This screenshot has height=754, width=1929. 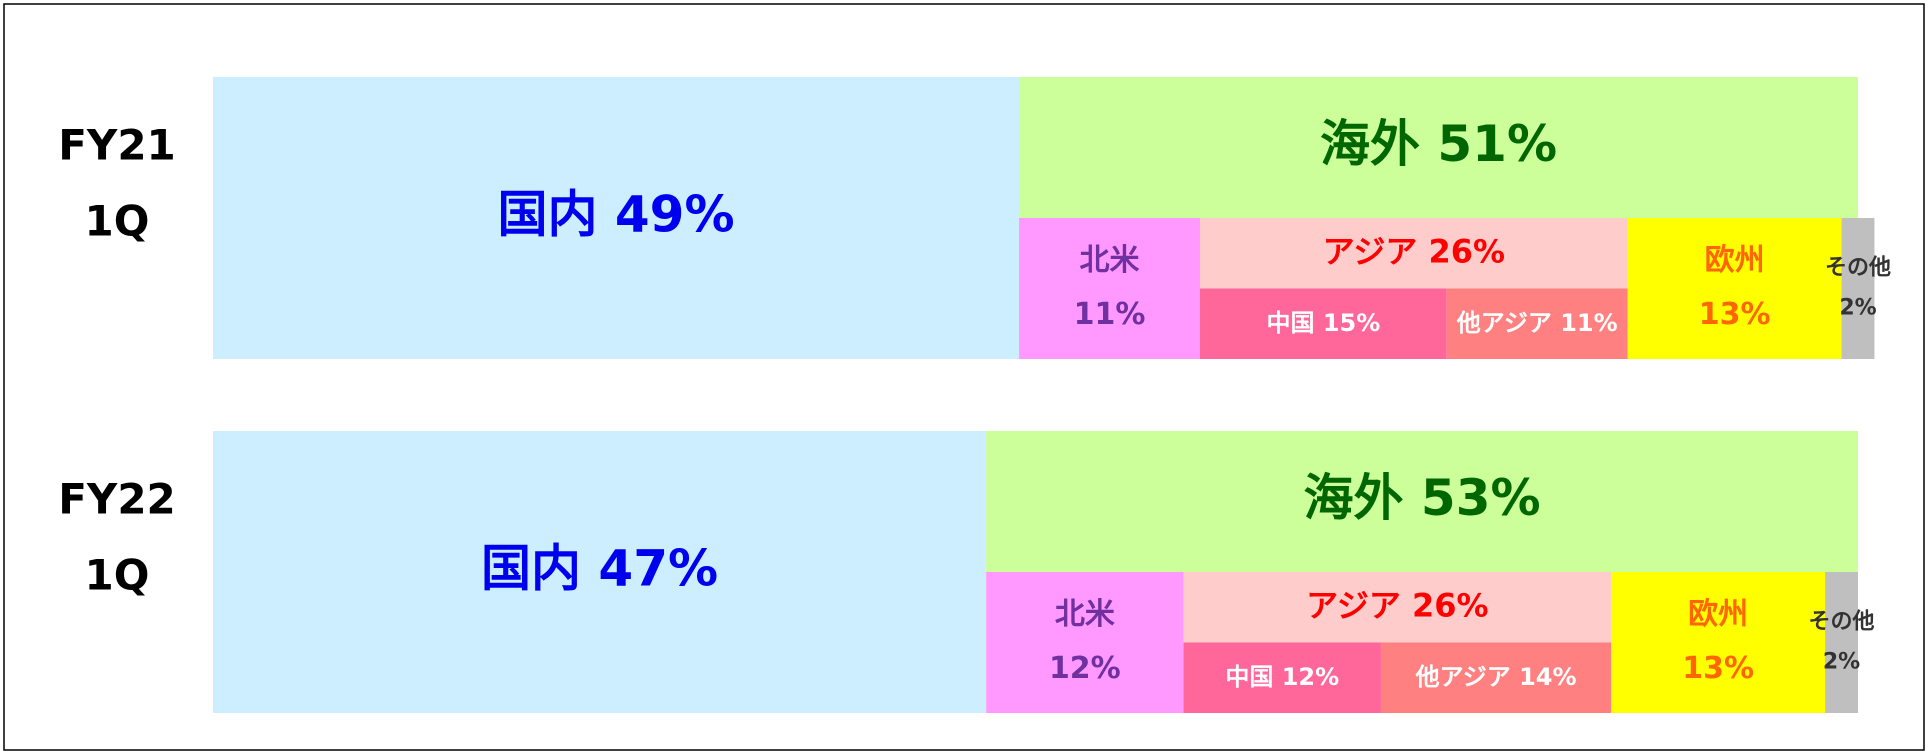 I want to click on data-label: 海外 51%, so click(x=1438, y=144).